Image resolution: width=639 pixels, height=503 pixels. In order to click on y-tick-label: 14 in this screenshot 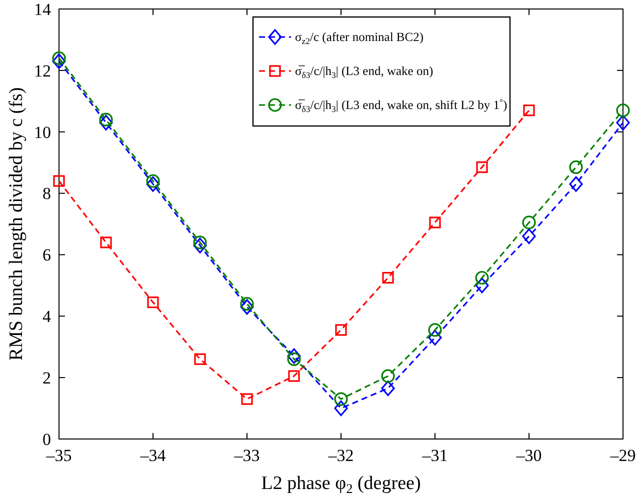, I will do `click(43, 9)`.